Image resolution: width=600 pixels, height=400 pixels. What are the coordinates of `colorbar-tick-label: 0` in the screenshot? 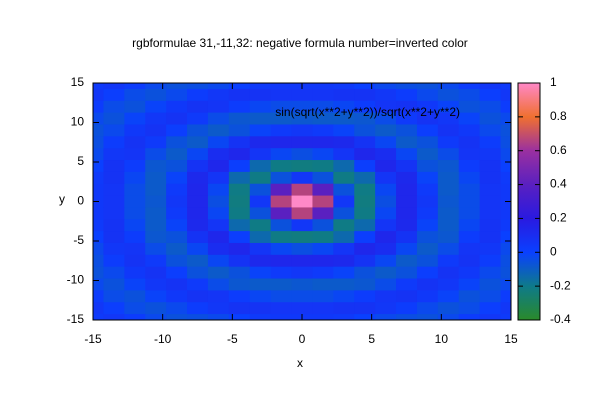 It's located at (553, 251).